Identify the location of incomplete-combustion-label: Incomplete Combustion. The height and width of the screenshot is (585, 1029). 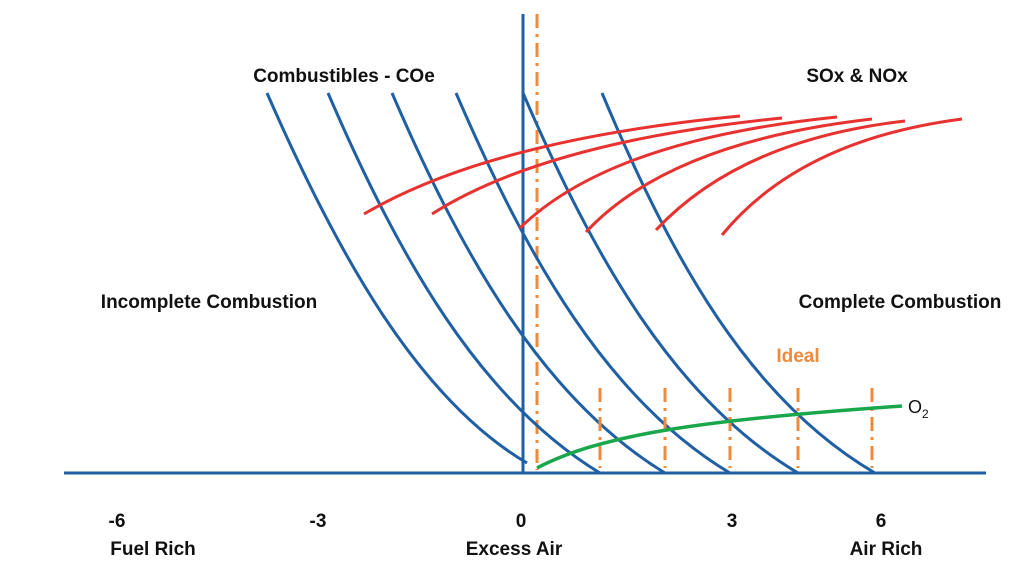
(209, 302).